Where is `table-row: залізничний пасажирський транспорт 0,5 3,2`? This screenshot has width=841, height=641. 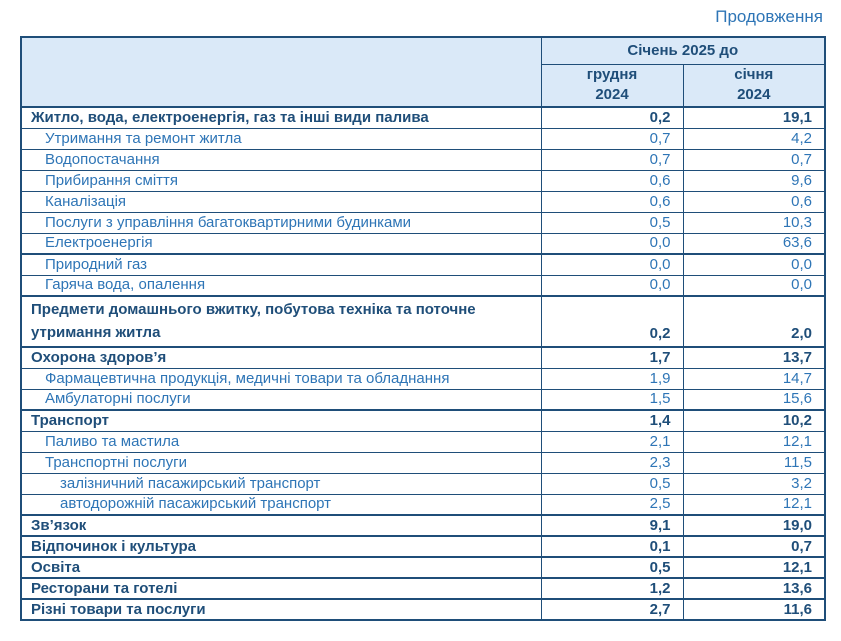
table-row: залізничний пасажирський транспорт 0,5 3,2 is located at coordinates (423, 483).